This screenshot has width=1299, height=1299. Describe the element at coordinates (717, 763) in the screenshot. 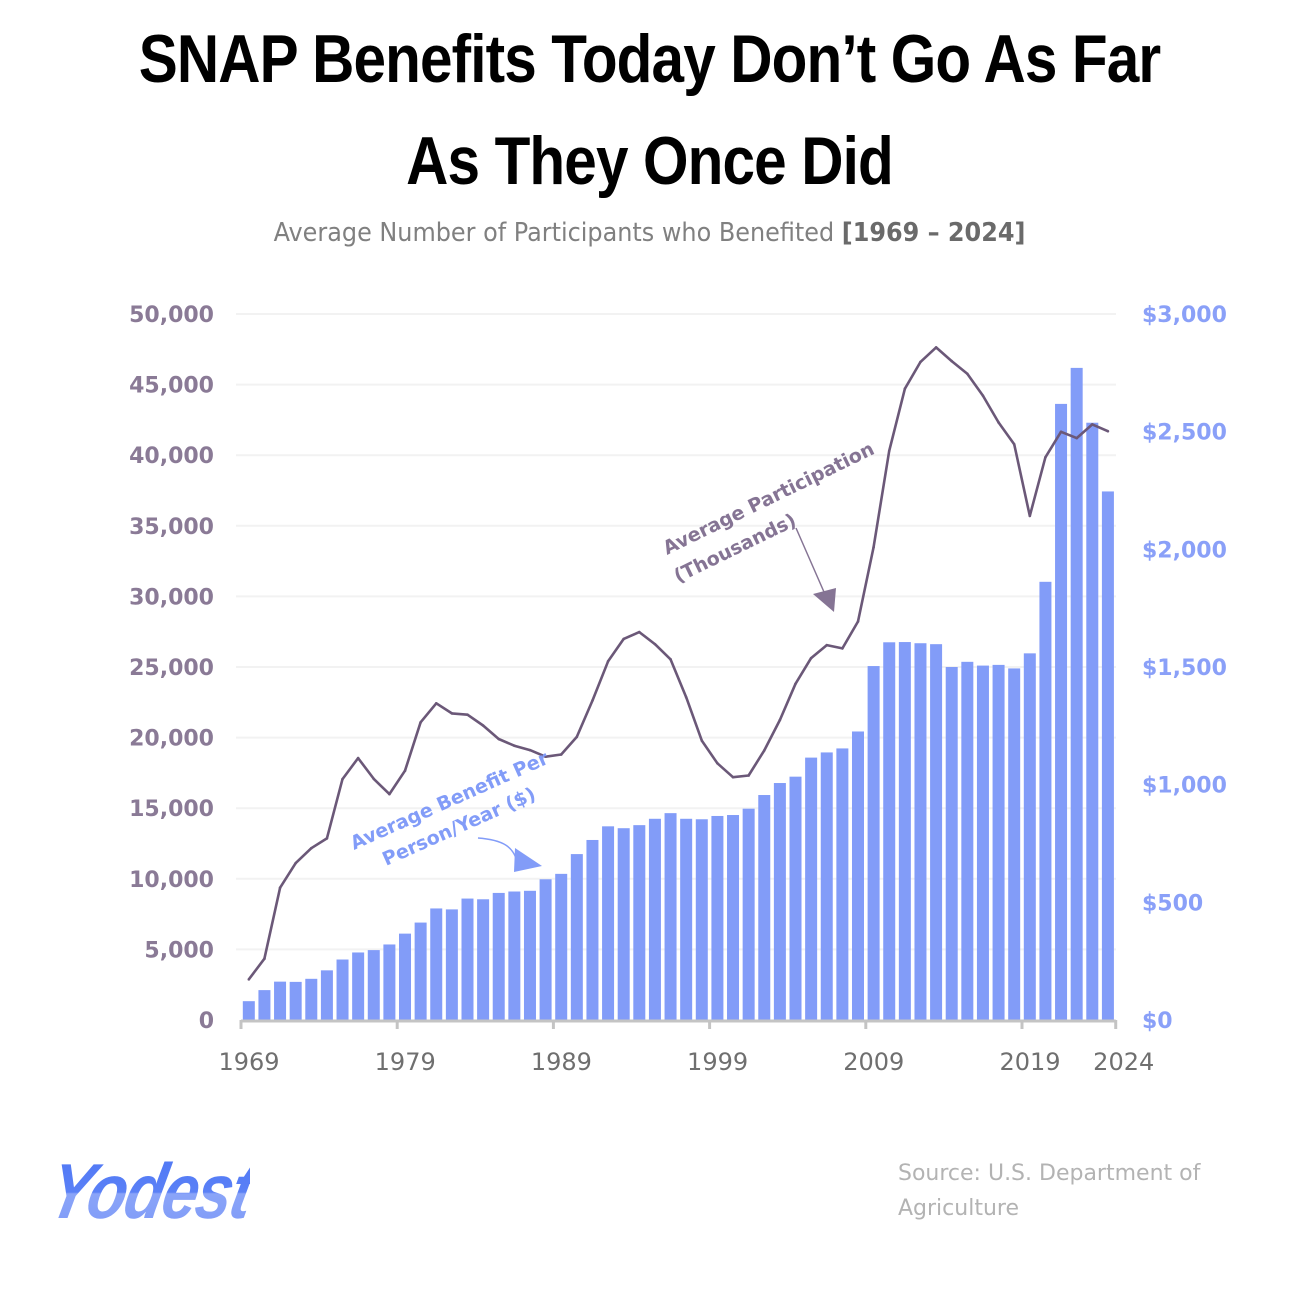

I see `line-point-1999` at that location.